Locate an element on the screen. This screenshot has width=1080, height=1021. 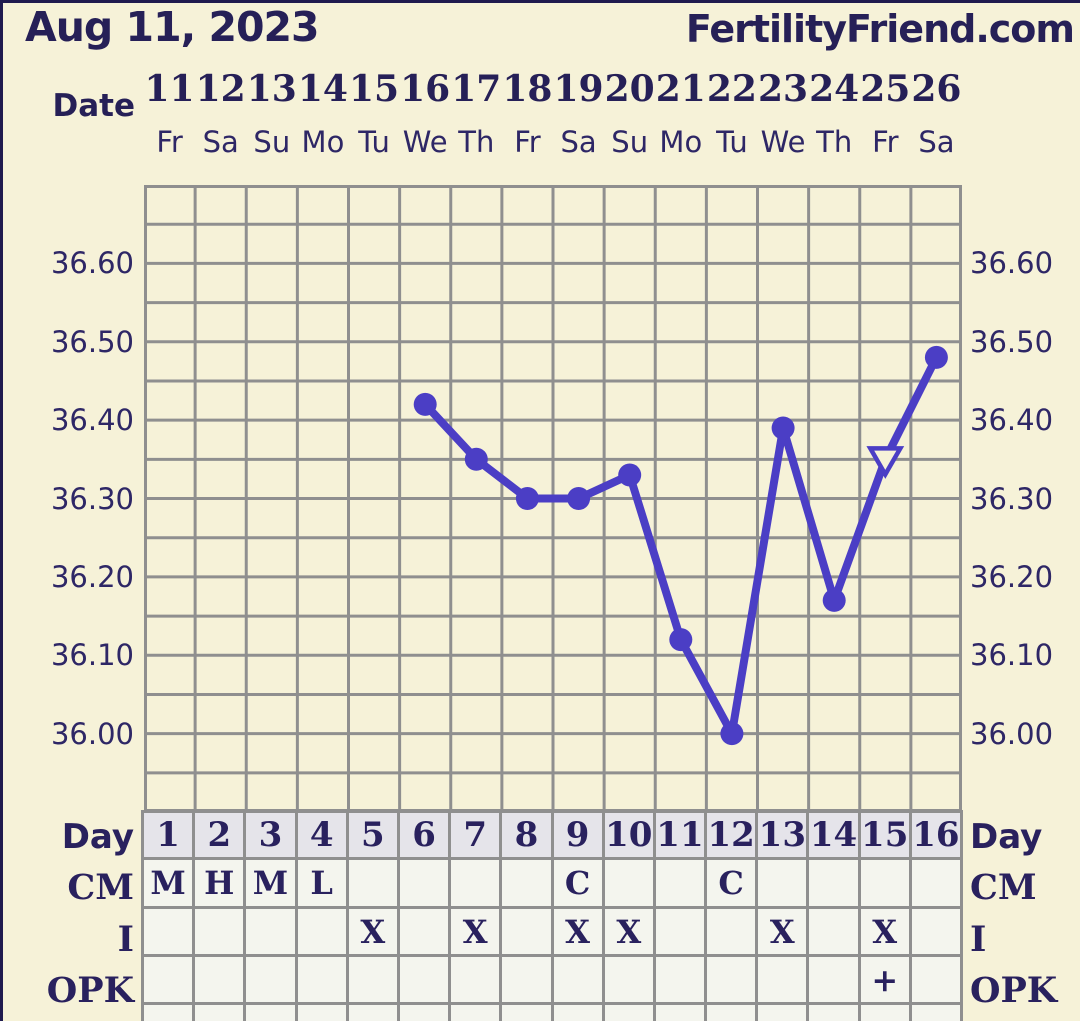
i-cell-9: X is located at coordinates (577, 931).